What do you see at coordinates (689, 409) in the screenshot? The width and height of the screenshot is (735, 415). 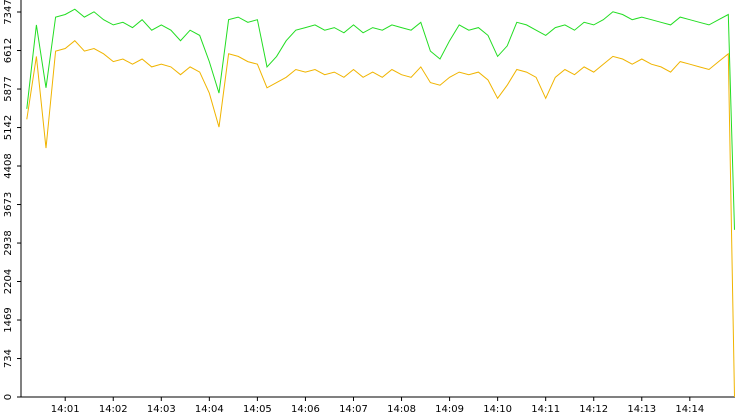 I see `x-tick-label: 14:14` at bounding box center [689, 409].